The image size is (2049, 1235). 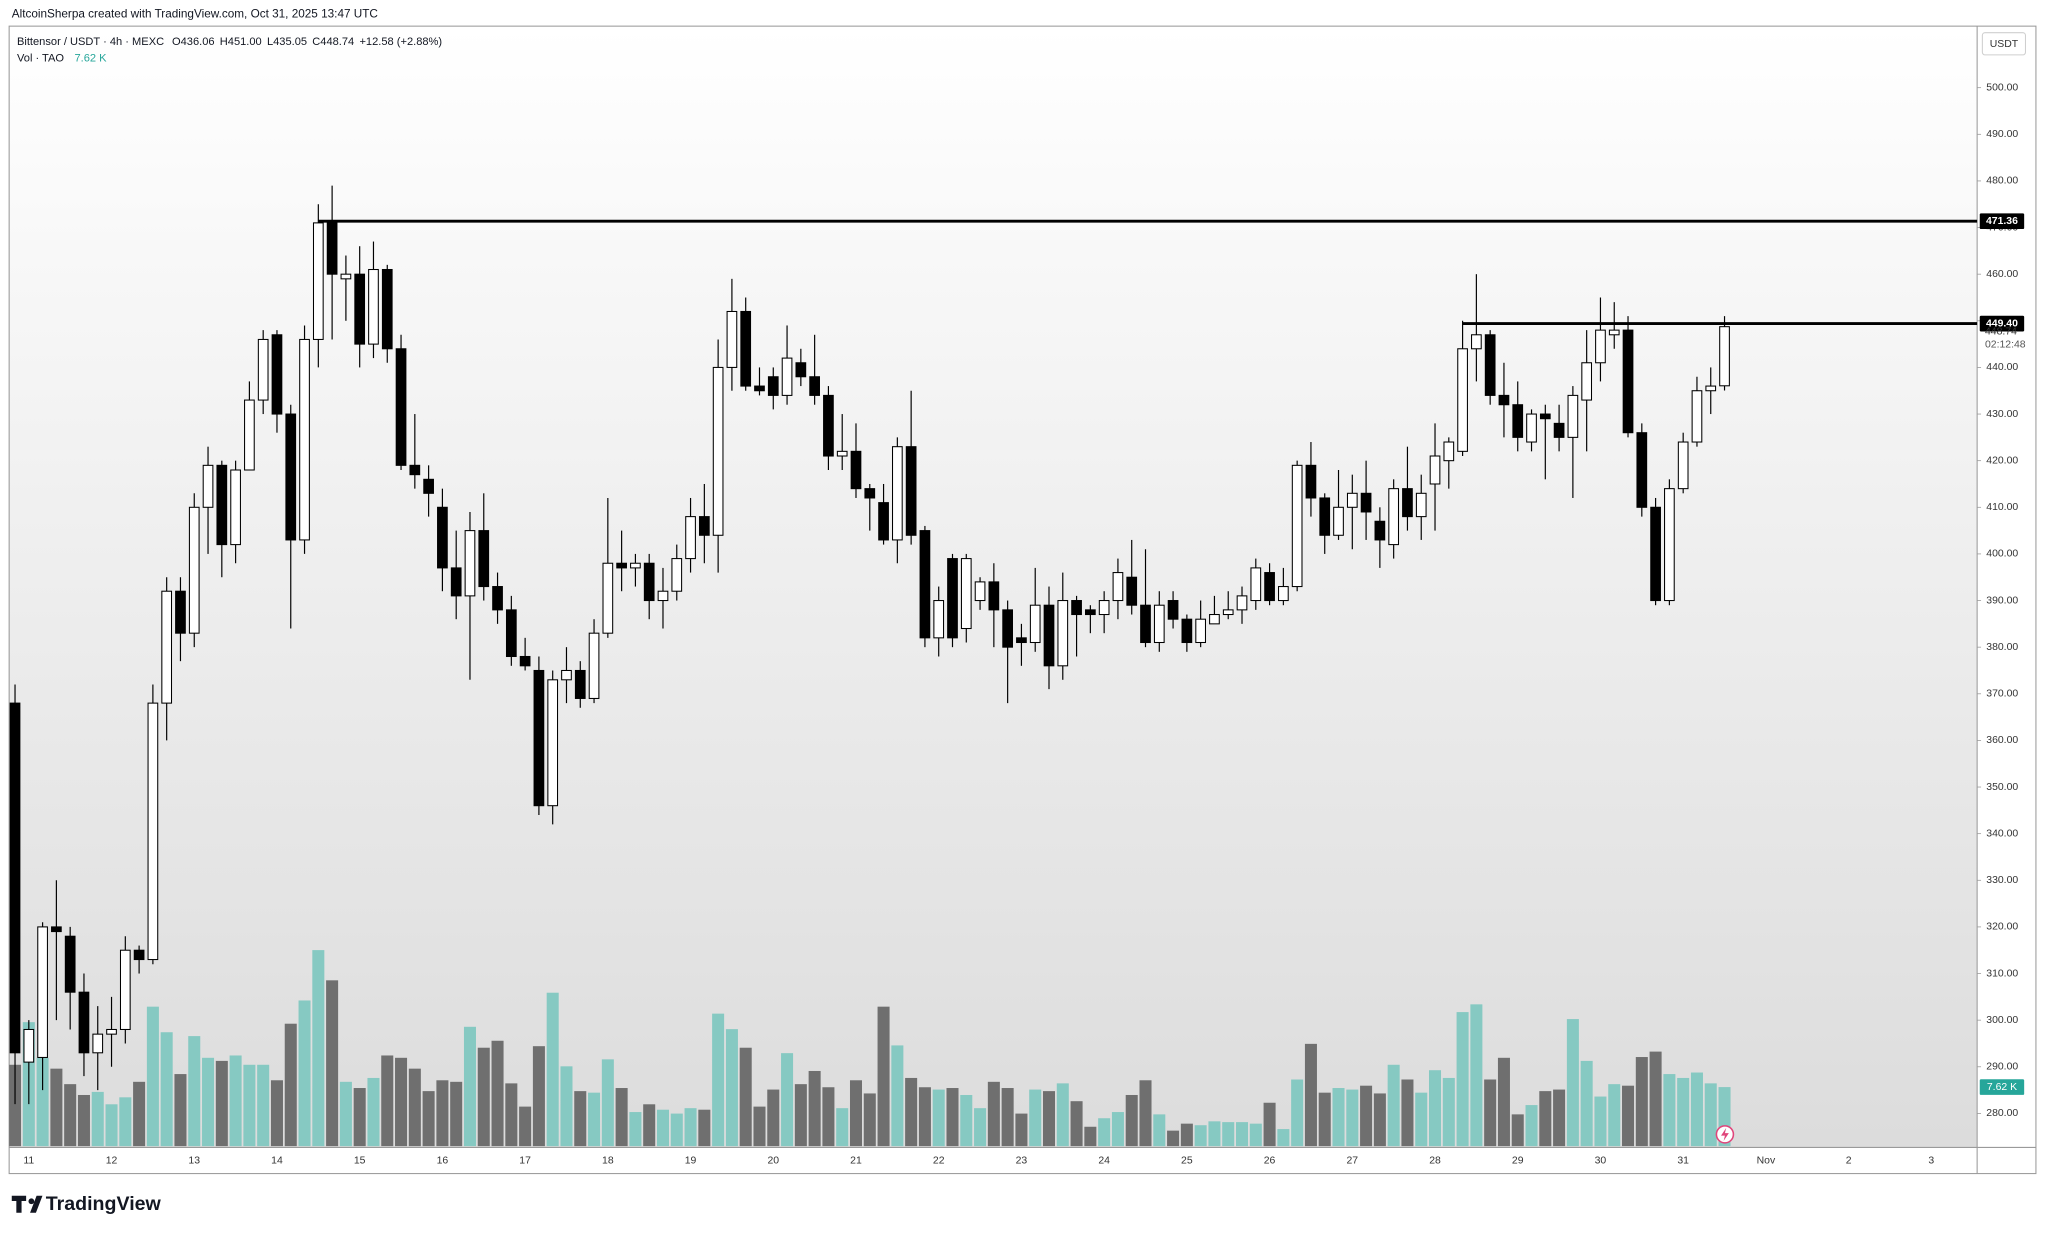 I want to click on legend-letter: C, so click(x=316, y=42).